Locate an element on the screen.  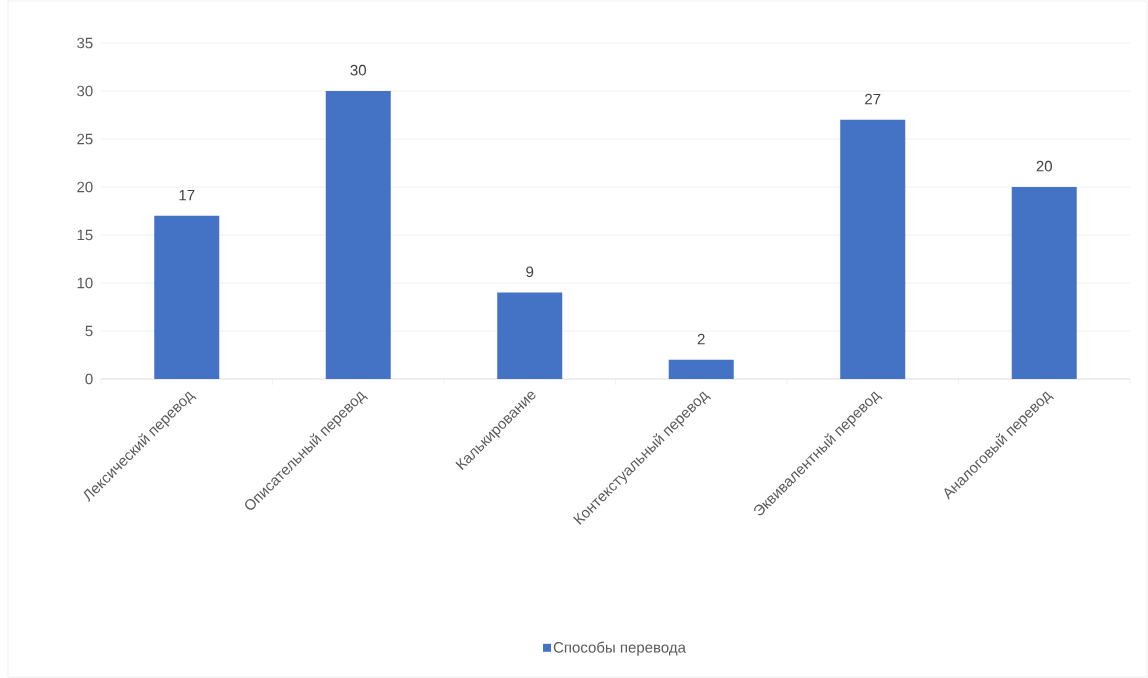
data-label: 27 is located at coordinates (873, 99).